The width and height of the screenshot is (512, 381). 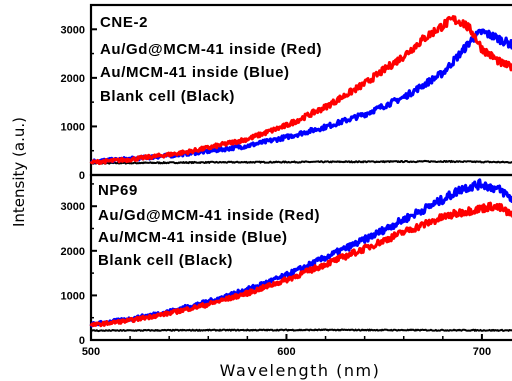 What do you see at coordinates (124, 22) in the screenshot?
I see `top-panel-sample-label: CNE-2` at bounding box center [124, 22].